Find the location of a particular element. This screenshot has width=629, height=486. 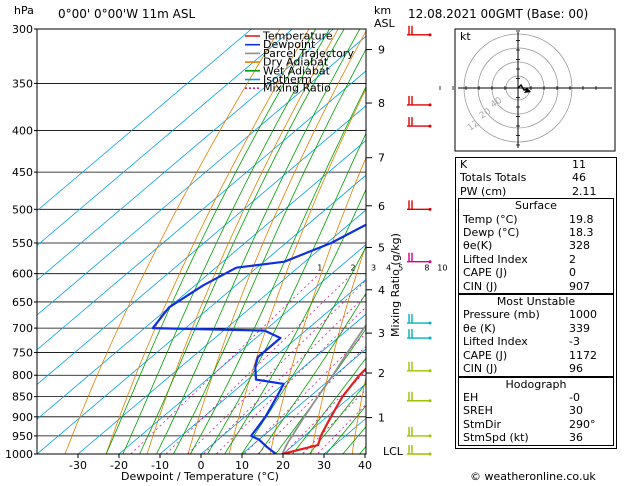

pressure-tick-label: 300 is located at coordinates (22, 29).